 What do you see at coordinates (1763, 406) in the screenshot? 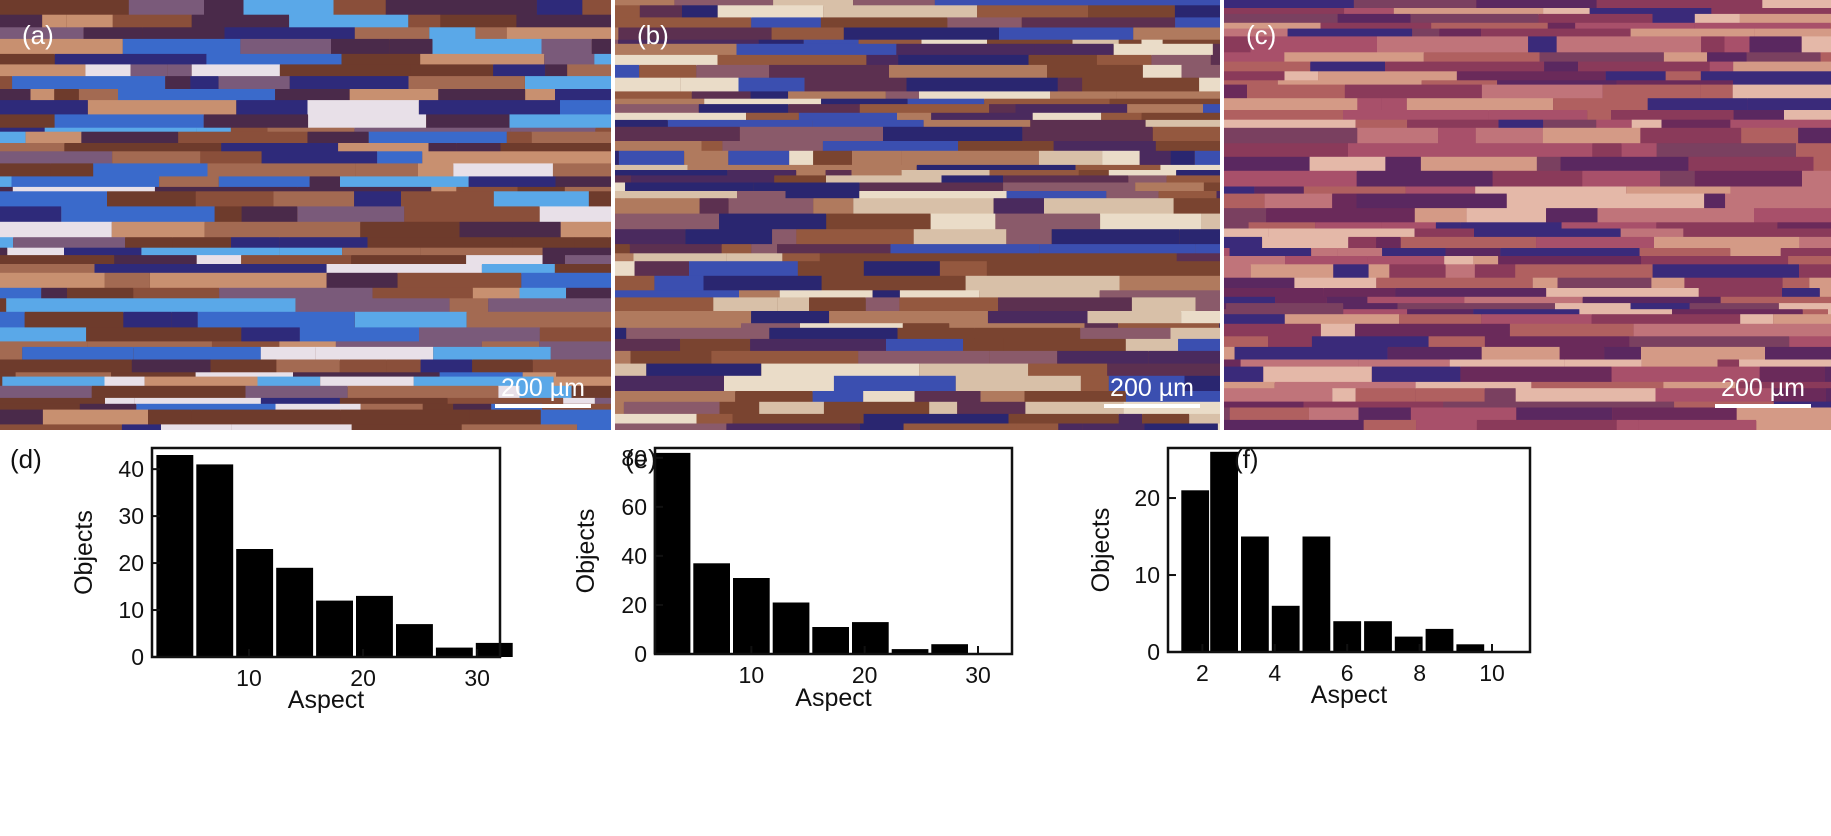
I see `scale-bar-line-c` at bounding box center [1763, 406].